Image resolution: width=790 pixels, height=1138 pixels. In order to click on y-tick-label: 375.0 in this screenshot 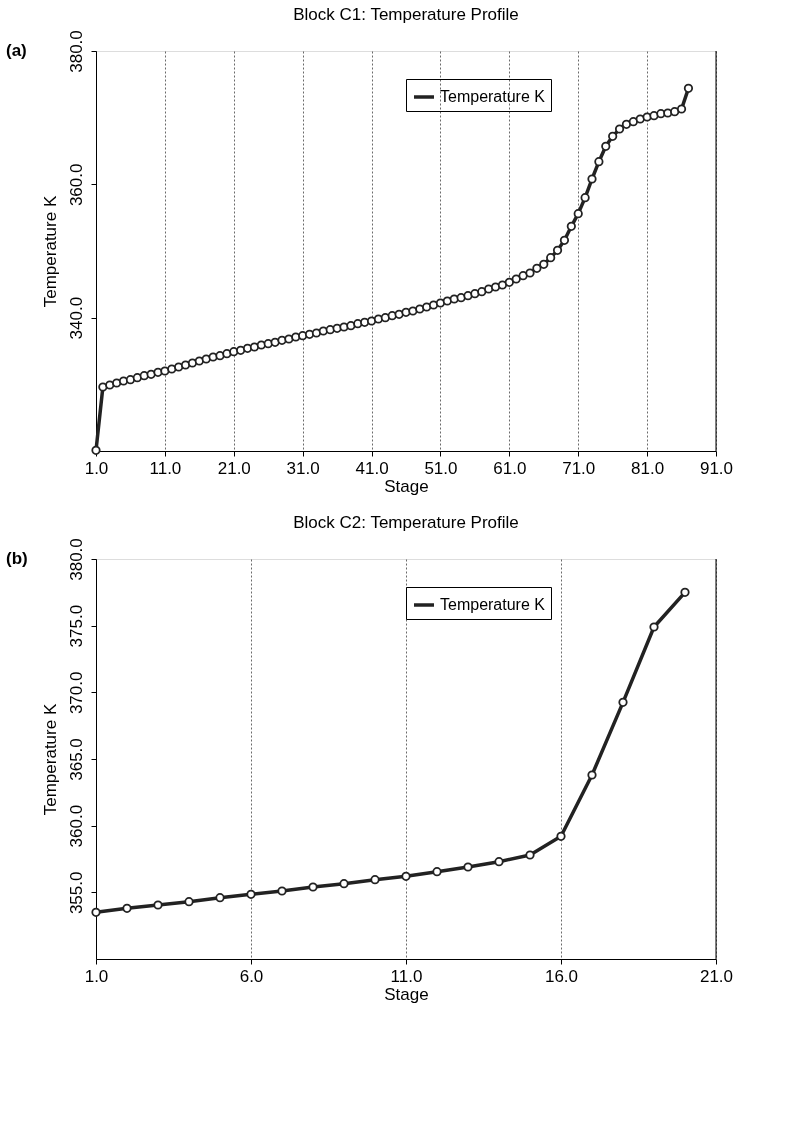, I will do `click(76, 626)`.